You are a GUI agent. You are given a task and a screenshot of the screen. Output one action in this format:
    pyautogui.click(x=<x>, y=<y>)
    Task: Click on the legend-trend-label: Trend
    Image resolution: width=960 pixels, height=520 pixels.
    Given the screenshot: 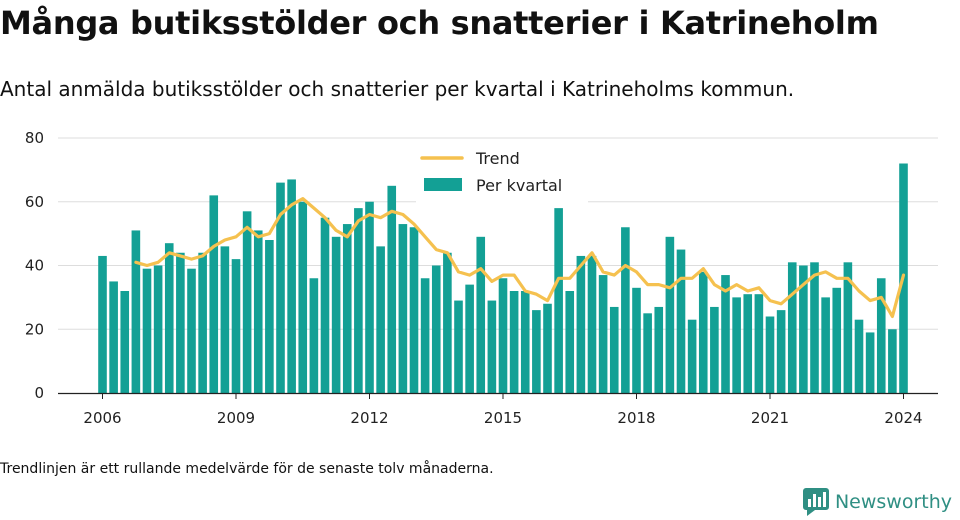 What is the action you would take?
    pyautogui.click(x=497, y=158)
    